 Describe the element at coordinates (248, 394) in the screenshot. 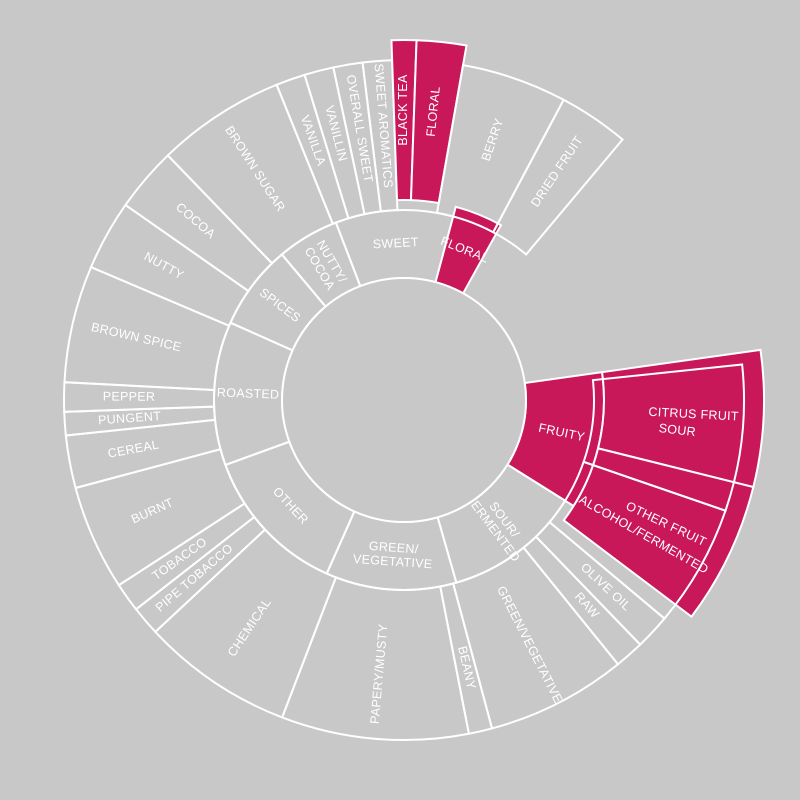

I see `inner-label-roasted: ROASTED` at that location.